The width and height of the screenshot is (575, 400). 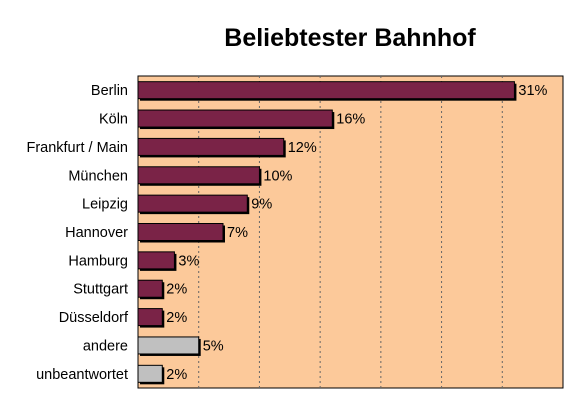 I want to click on category-label: andere, so click(x=105, y=346).